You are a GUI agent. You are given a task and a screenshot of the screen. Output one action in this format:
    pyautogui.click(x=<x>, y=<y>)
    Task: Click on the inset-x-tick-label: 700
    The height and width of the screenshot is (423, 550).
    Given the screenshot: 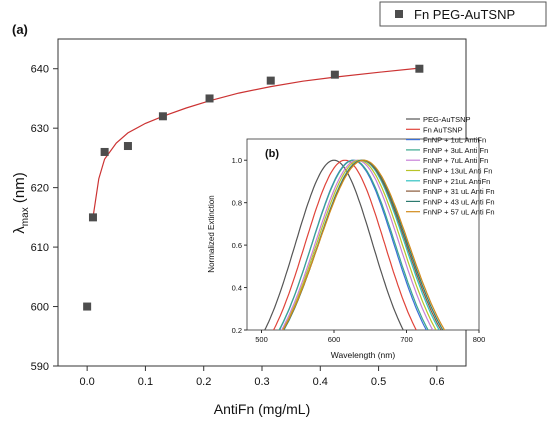 What is the action you would take?
    pyautogui.click(x=406, y=339)
    